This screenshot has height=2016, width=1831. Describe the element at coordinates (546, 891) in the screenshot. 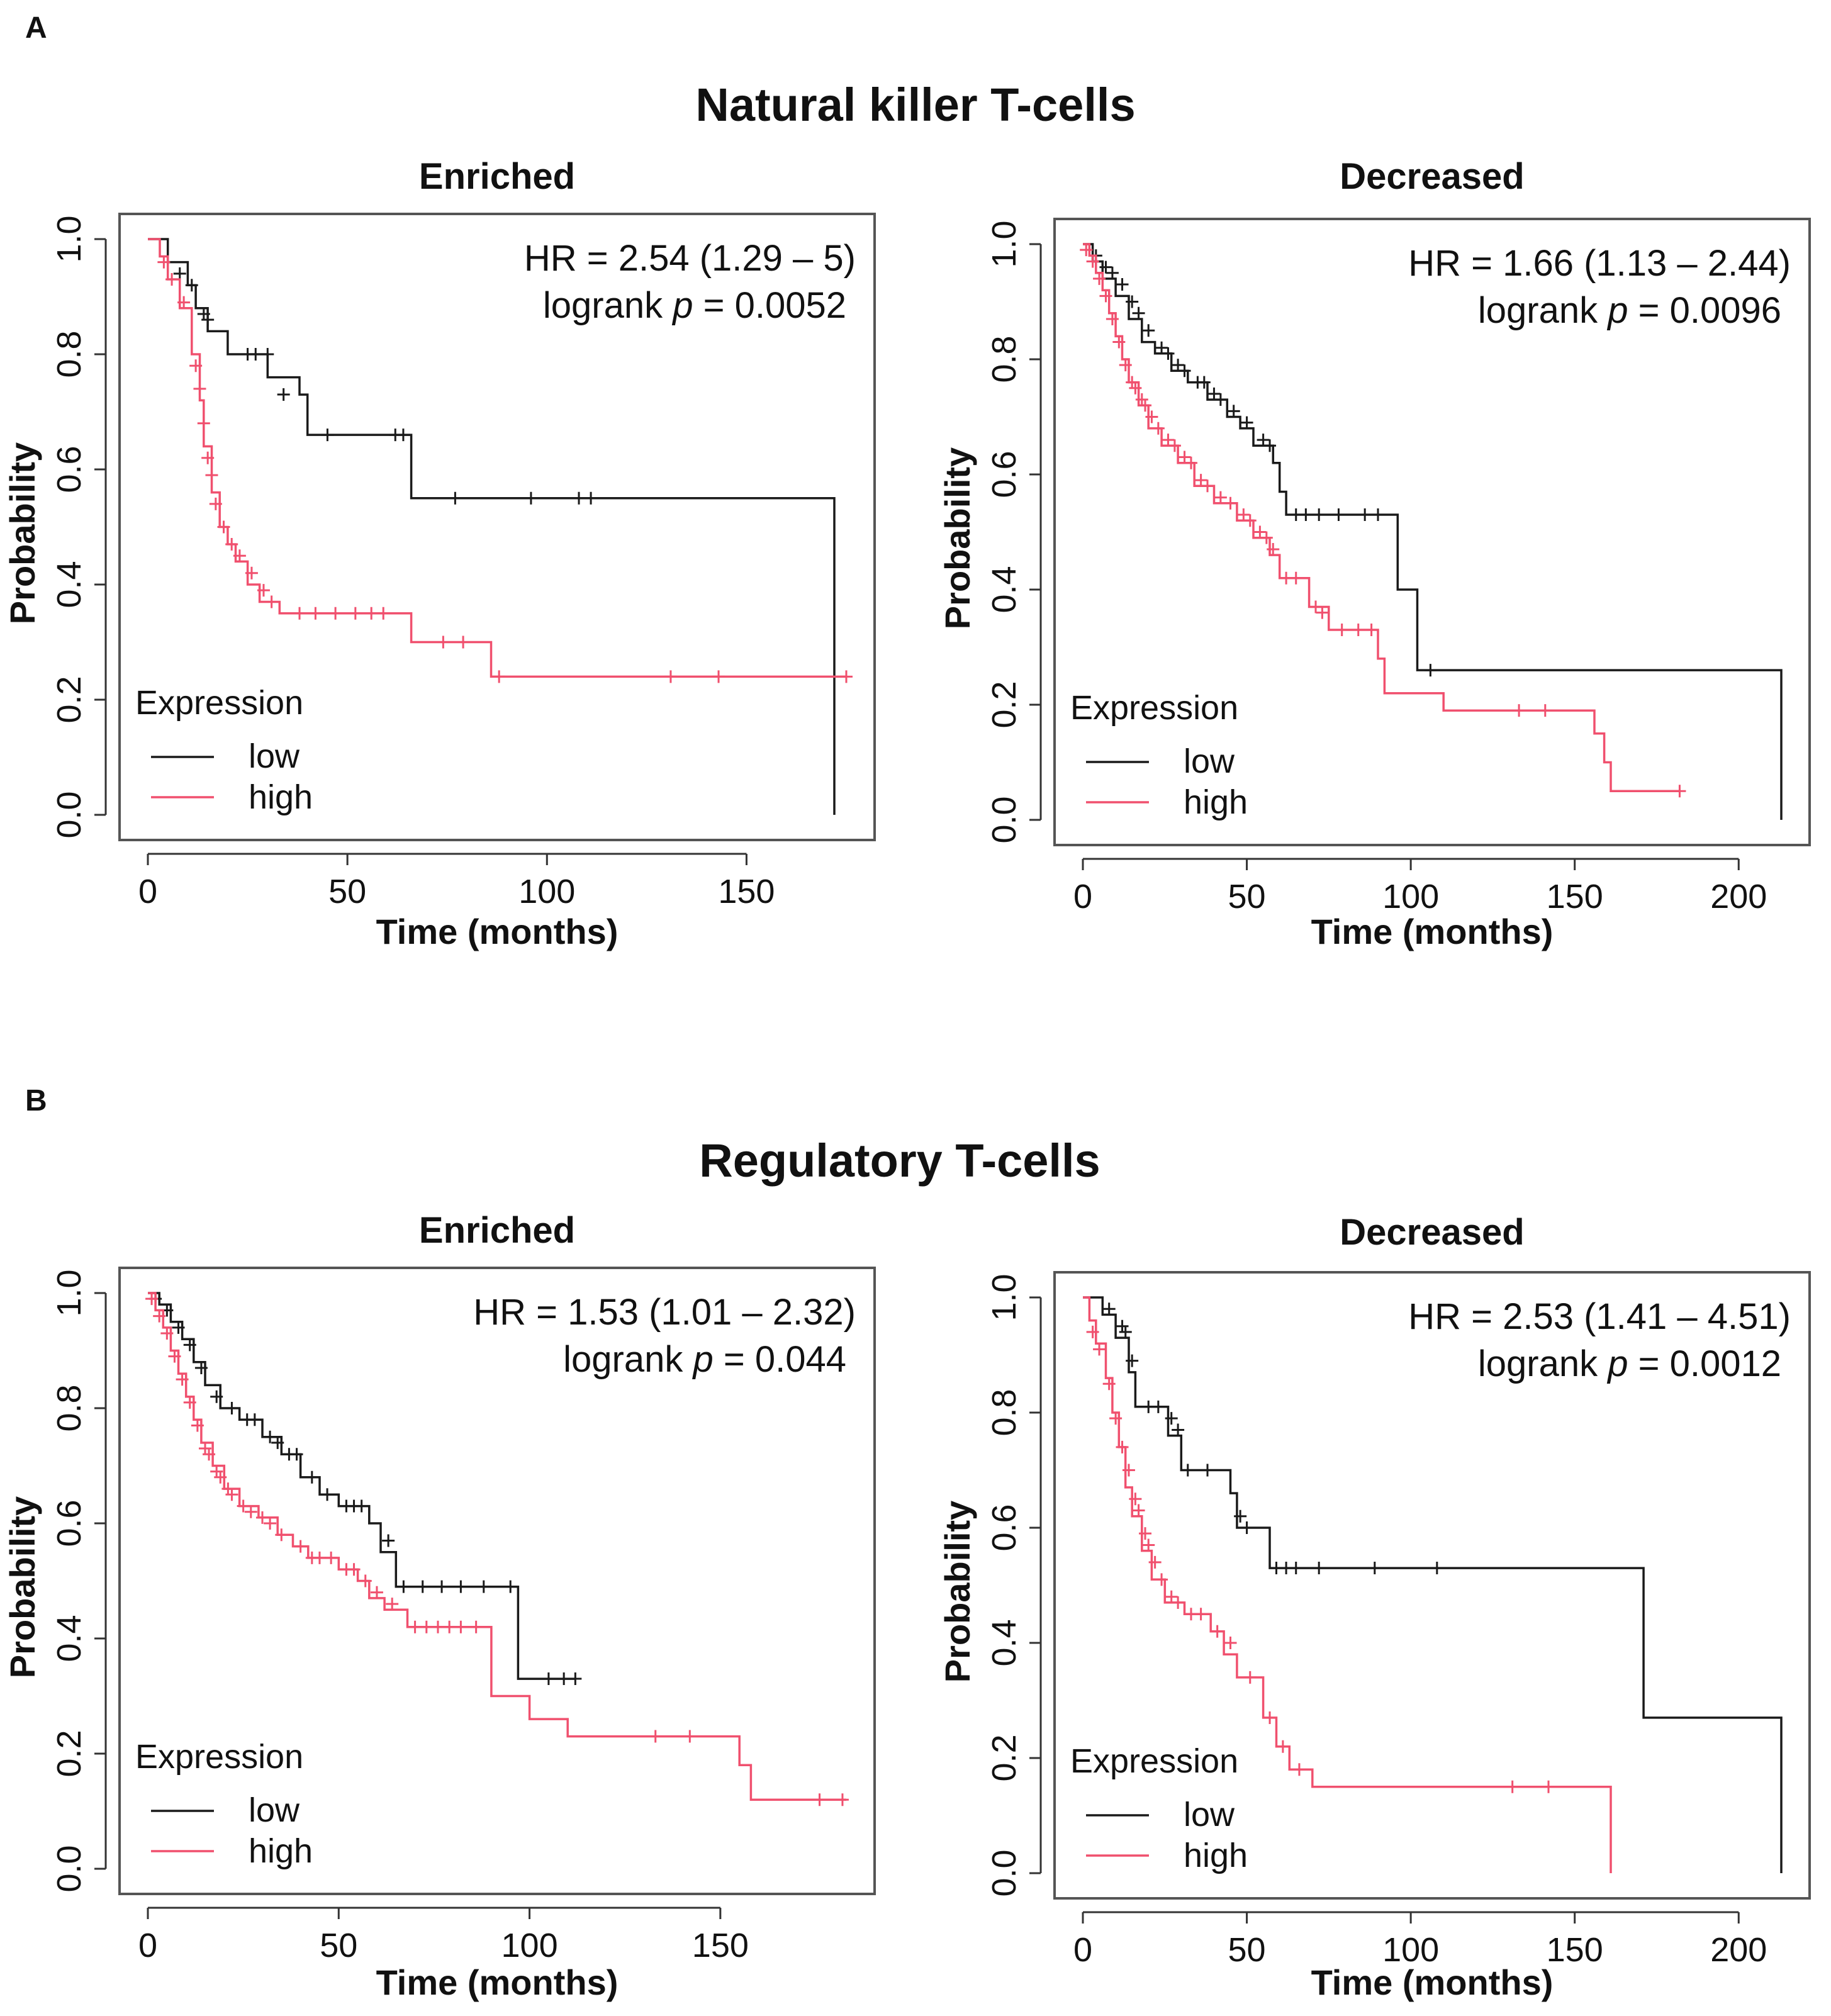

I see `x-tick-label: 100` at that location.